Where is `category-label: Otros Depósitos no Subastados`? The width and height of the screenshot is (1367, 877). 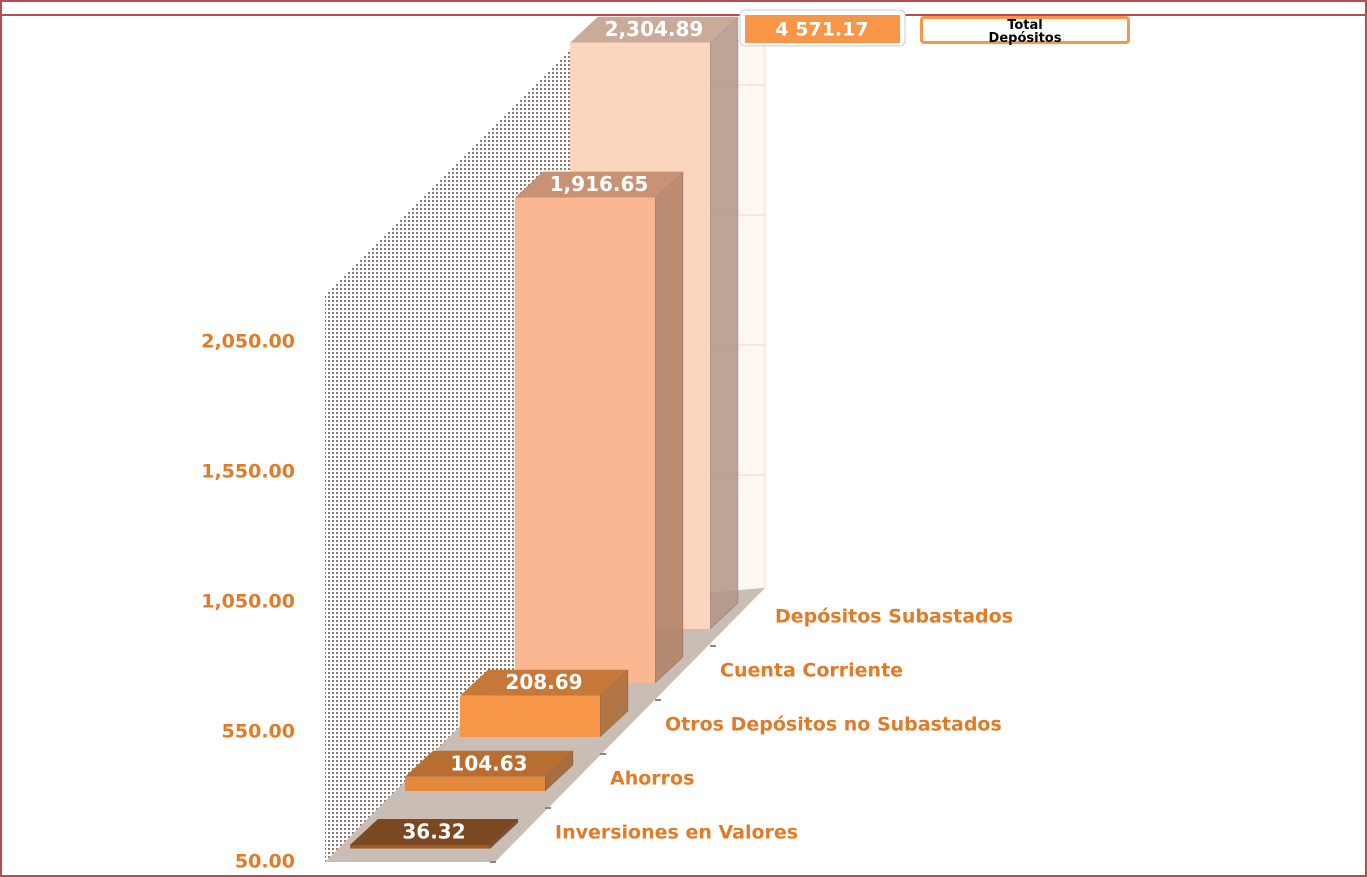
category-label: Otros Depósitos no Subastados is located at coordinates (833, 725).